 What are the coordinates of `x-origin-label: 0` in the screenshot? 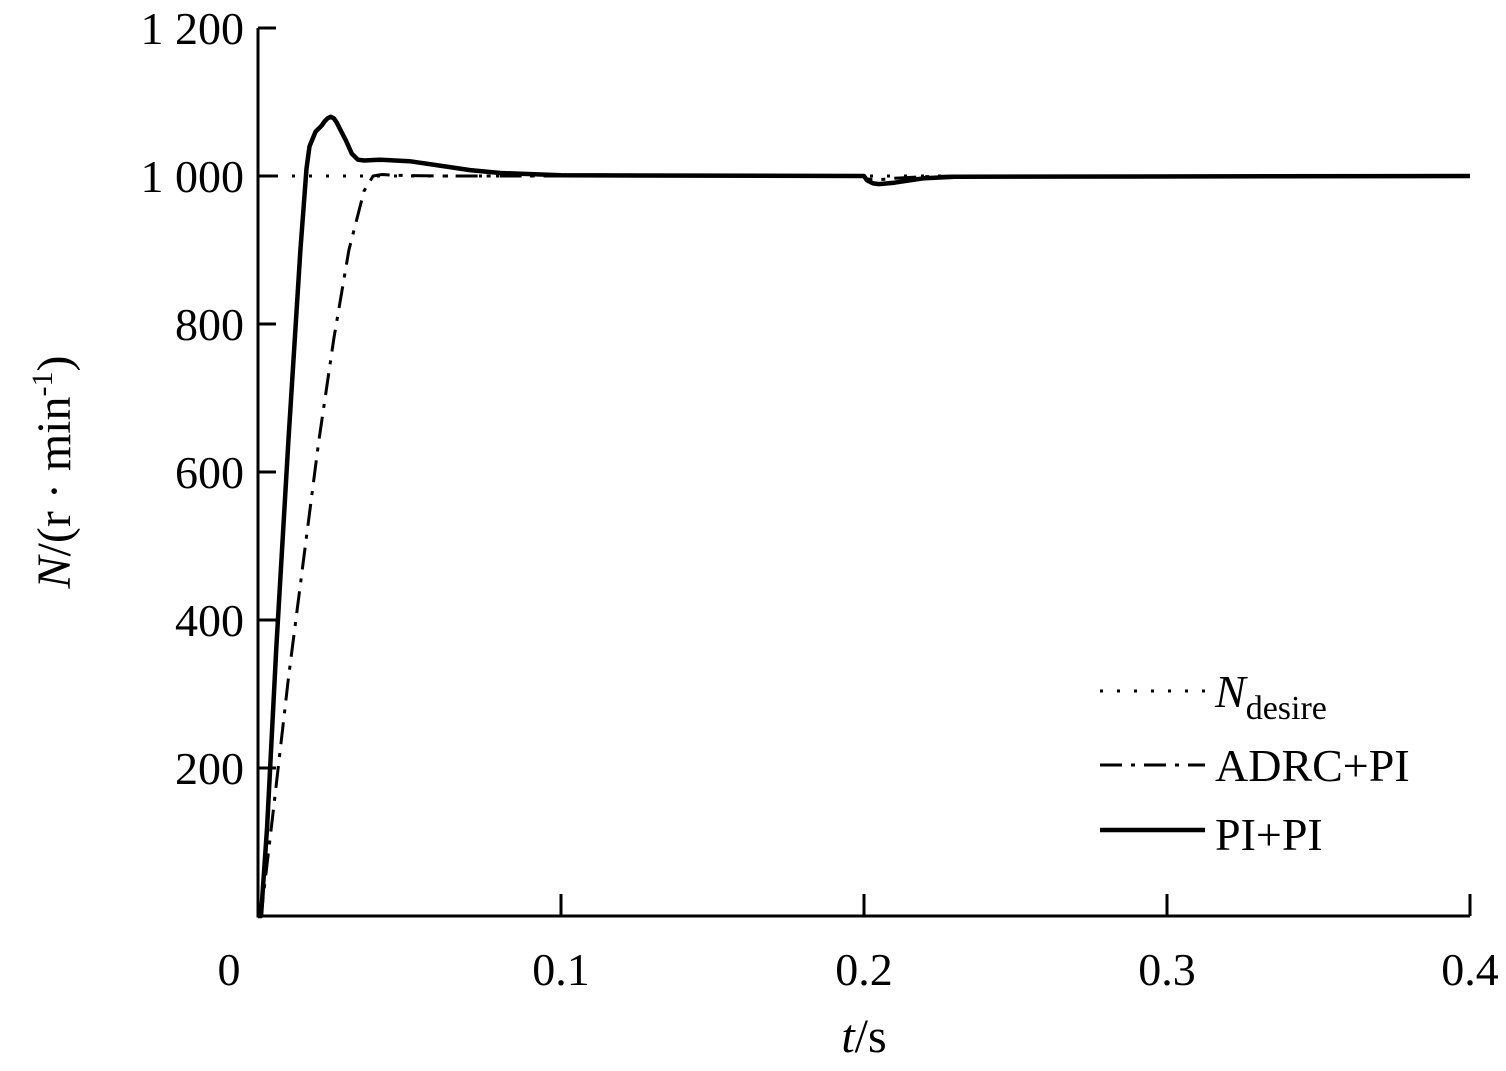 It's located at (229, 969).